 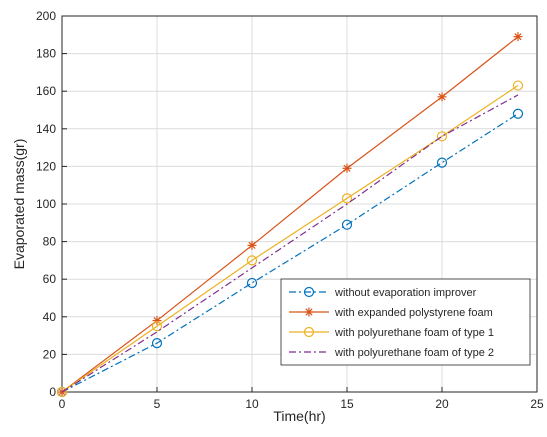 What do you see at coordinates (19, 204) in the screenshot?
I see `y-axis-label: Evaporated mass(gr)` at bounding box center [19, 204].